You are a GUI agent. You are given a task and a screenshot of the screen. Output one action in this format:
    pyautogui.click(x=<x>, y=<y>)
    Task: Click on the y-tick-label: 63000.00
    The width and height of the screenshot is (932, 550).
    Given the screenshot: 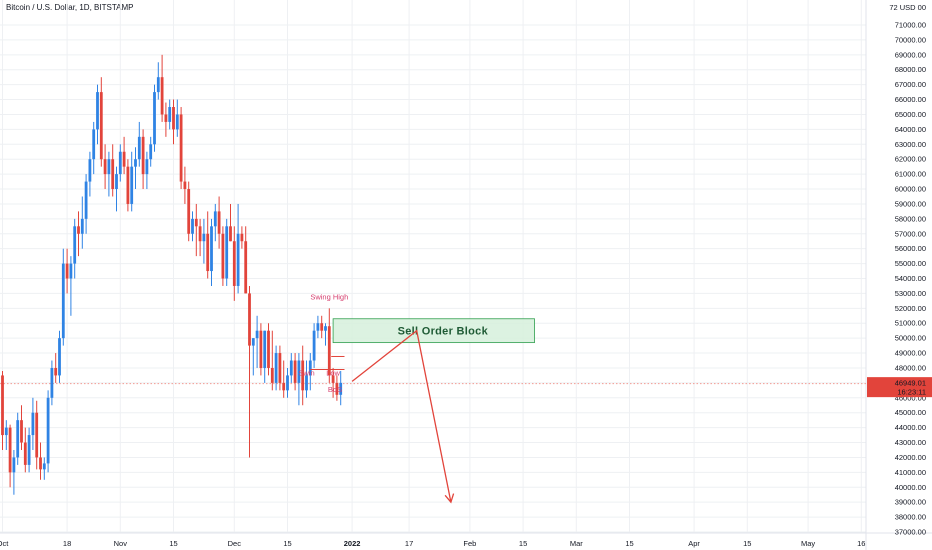 What is the action you would take?
    pyautogui.click(x=910, y=144)
    